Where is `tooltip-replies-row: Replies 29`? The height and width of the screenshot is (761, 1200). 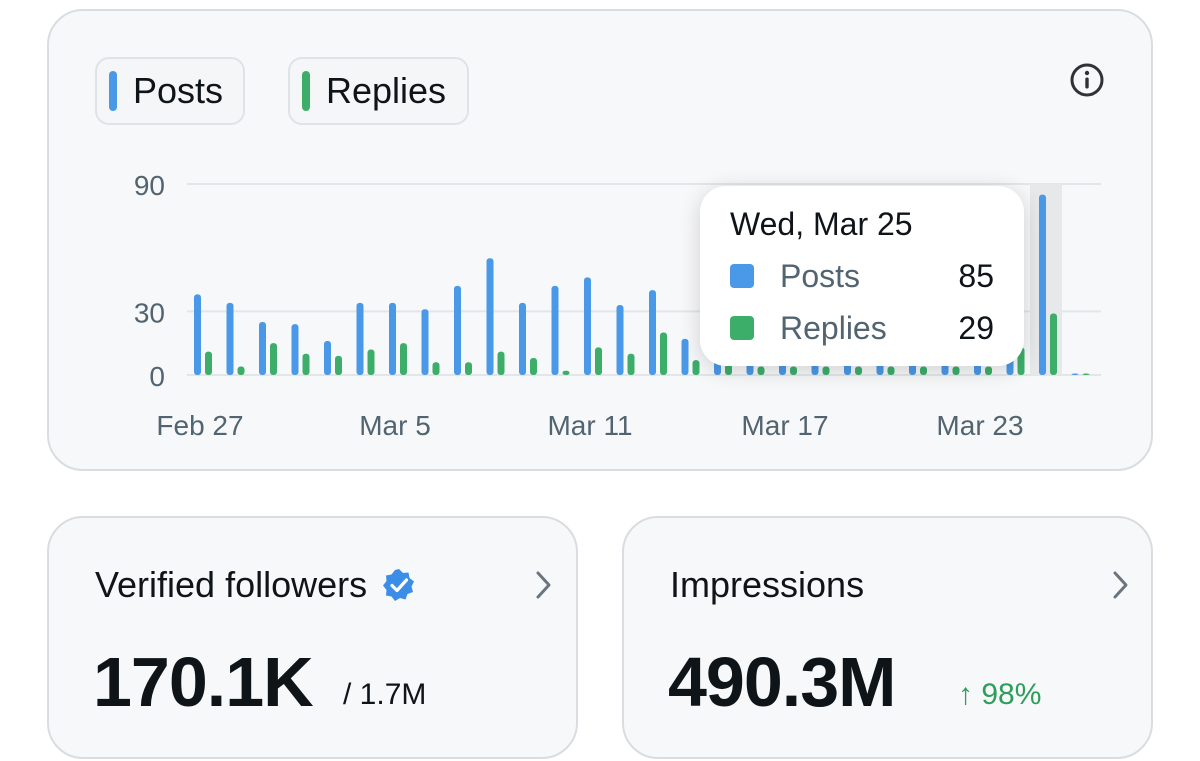 tooltip-replies-row: Replies 29 is located at coordinates (862, 328).